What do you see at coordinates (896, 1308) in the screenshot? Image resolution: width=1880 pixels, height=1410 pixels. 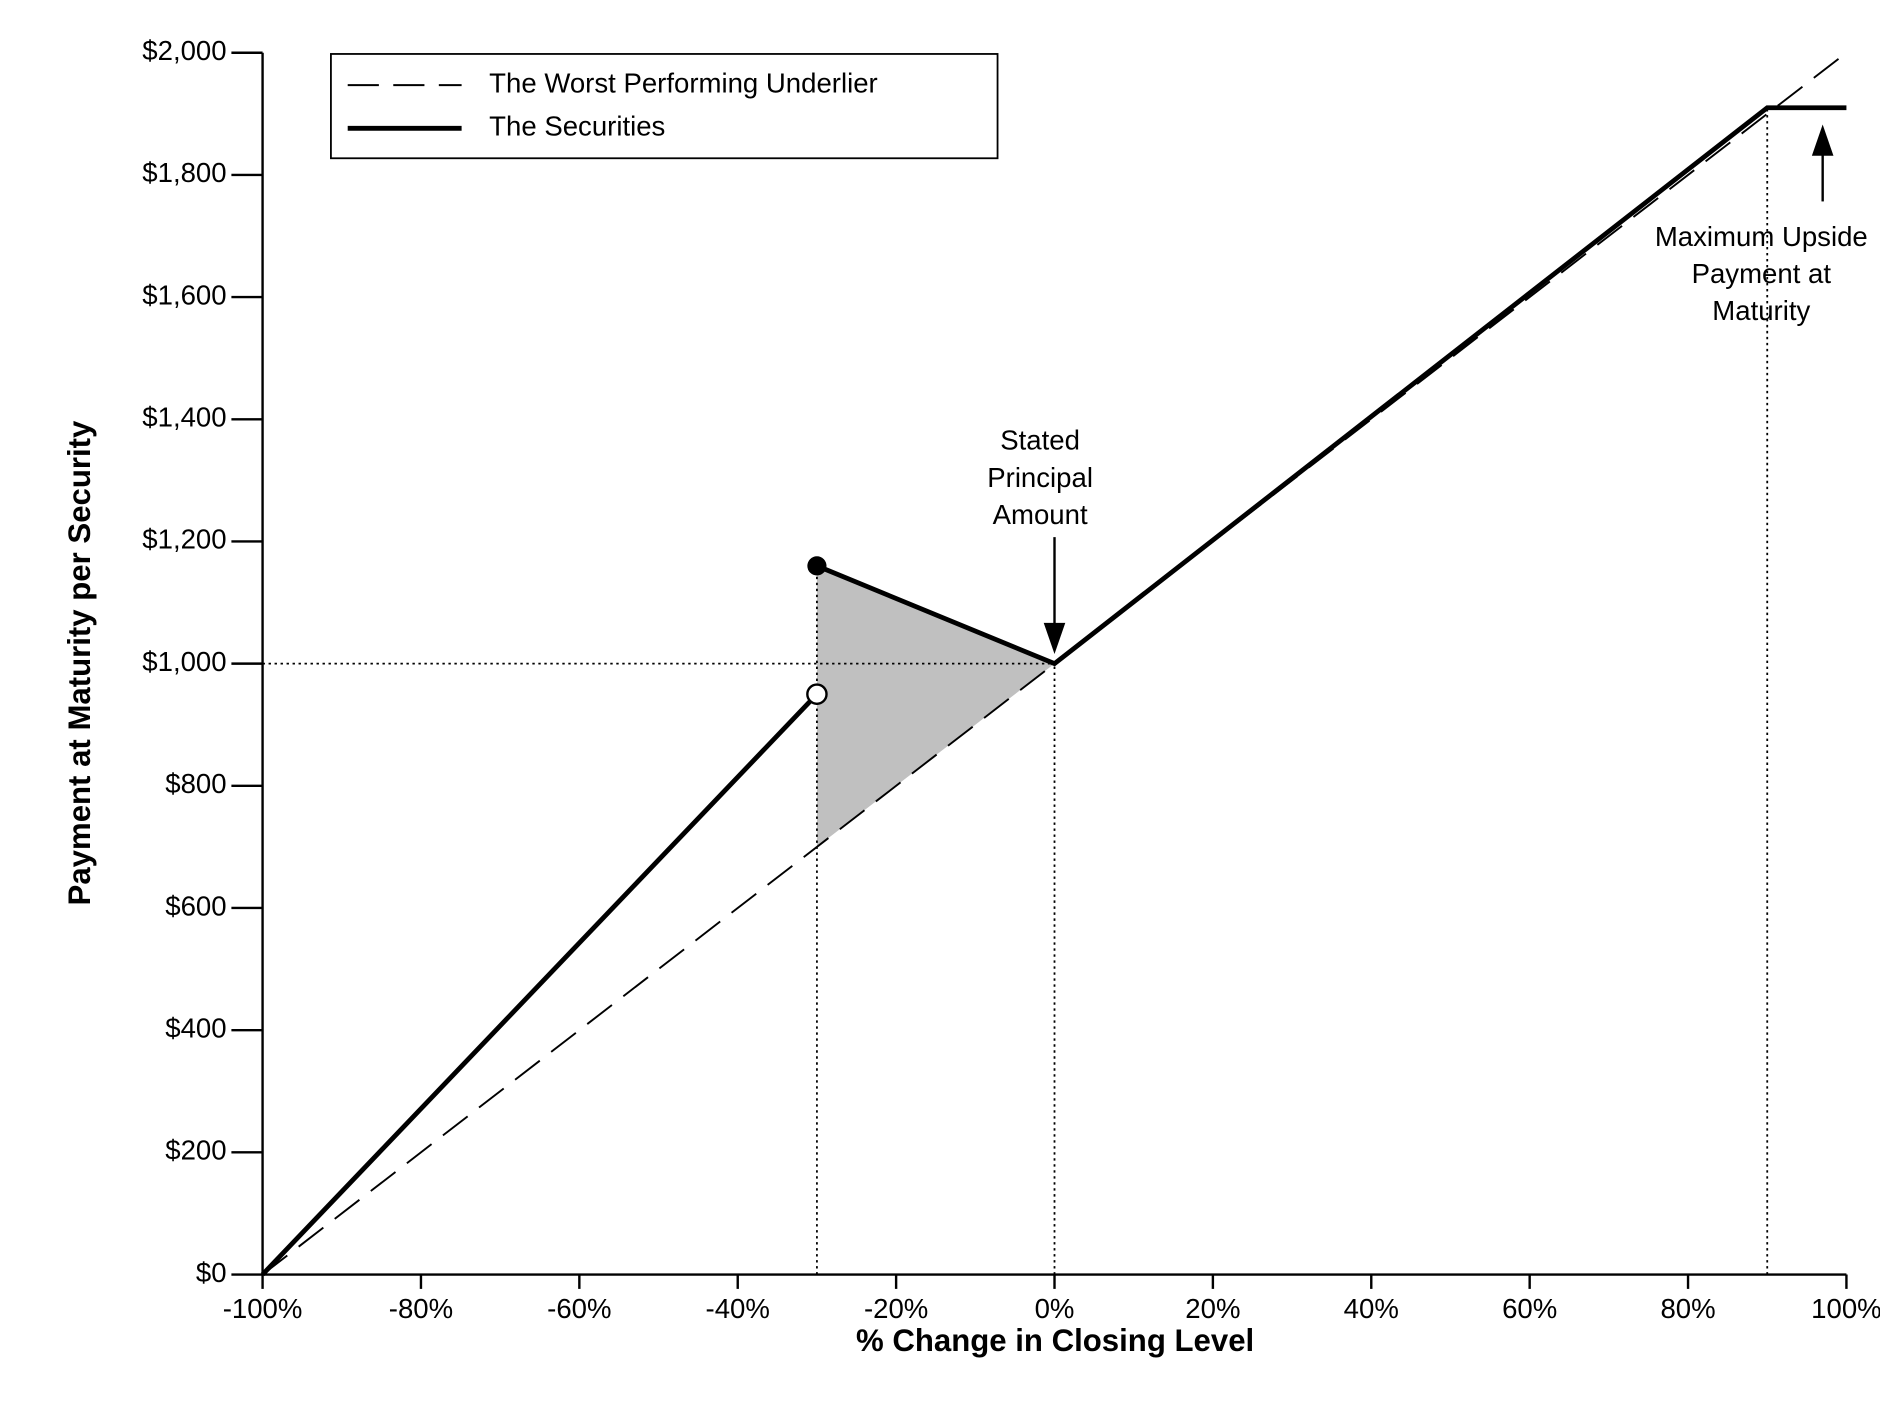 I see `x-tick-label: -20%` at bounding box center [896, 1308].